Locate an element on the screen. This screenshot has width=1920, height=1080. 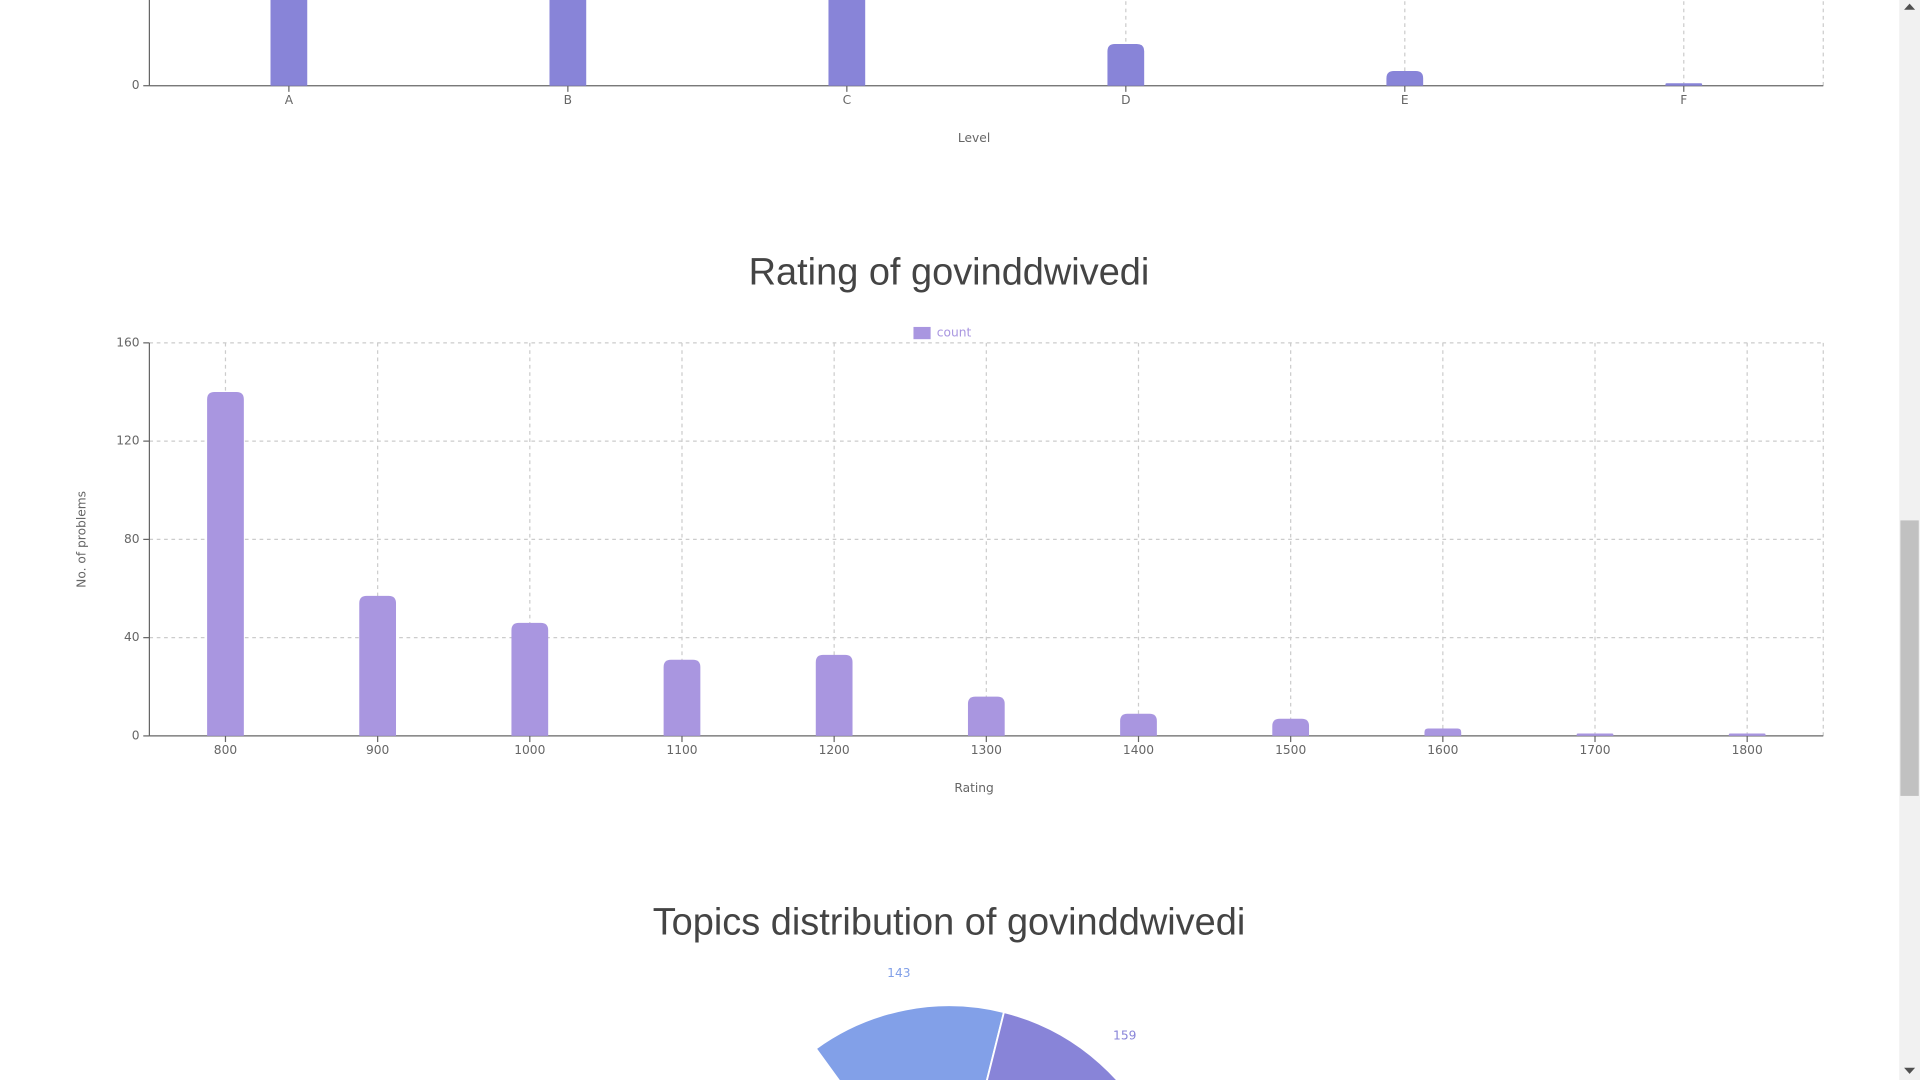
x-tick-label: A is located at coordinates (289, 100).